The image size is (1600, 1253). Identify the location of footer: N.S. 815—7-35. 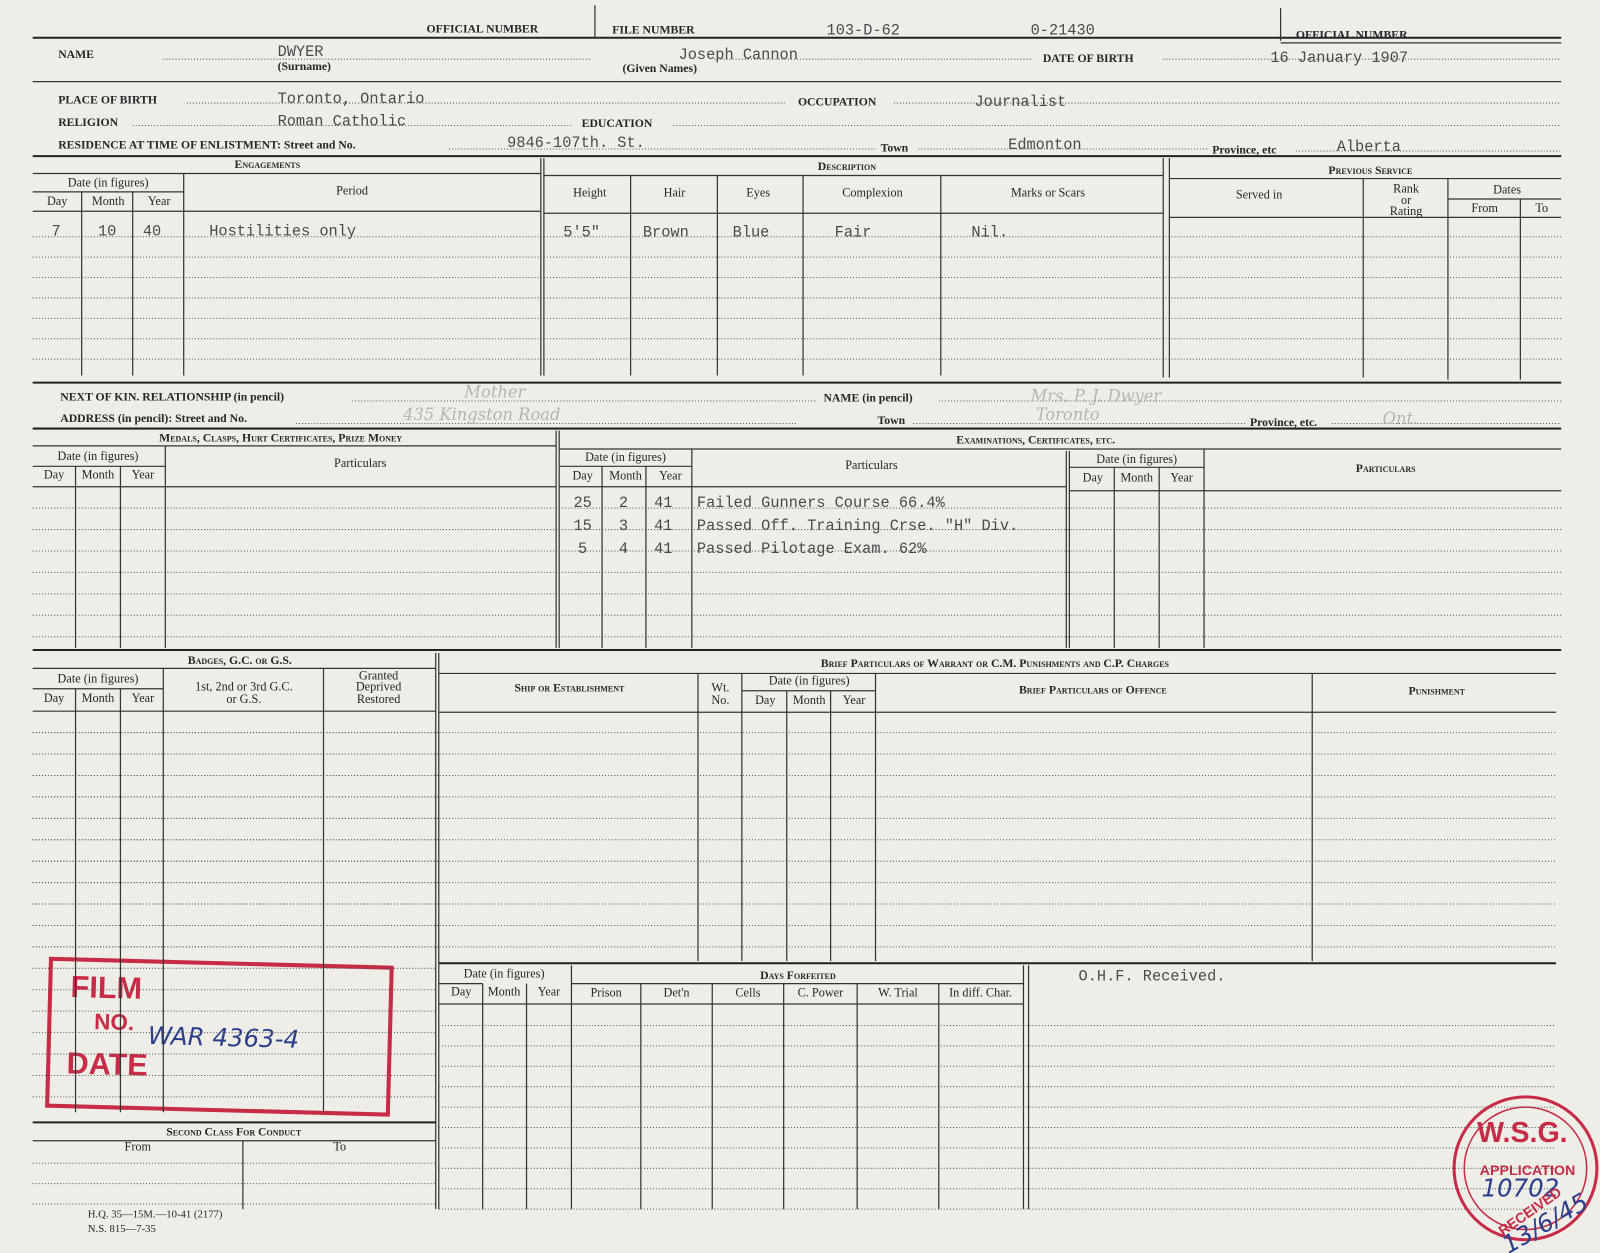
(122, 1229).